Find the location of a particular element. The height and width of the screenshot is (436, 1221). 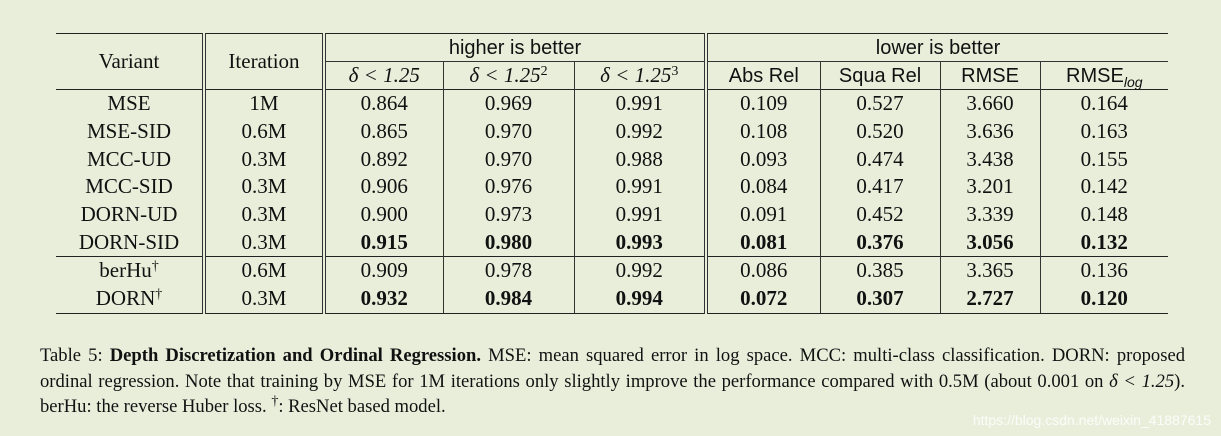

cell-absrel: 0.108 is located at coordinates (763, 131).